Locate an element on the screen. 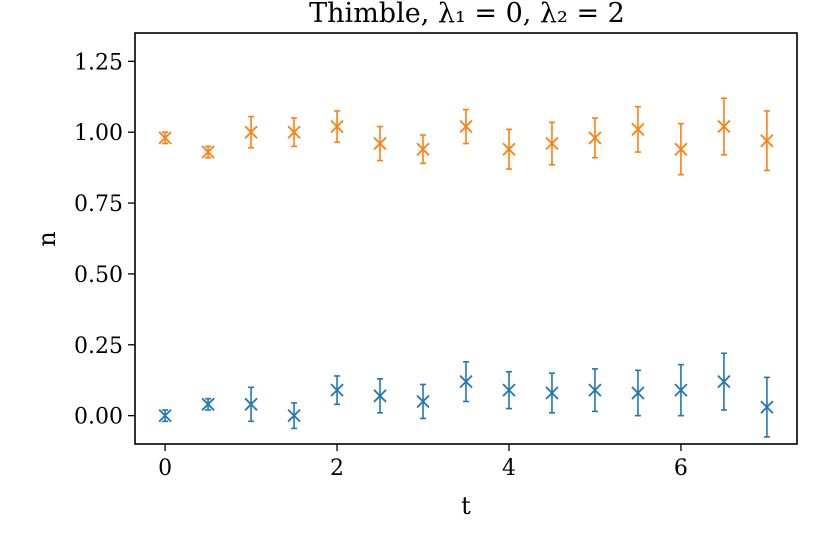 The height and width of the screenshot is (554, 830). y-tick-label: 0.50 is located at coordinates (98, 275).